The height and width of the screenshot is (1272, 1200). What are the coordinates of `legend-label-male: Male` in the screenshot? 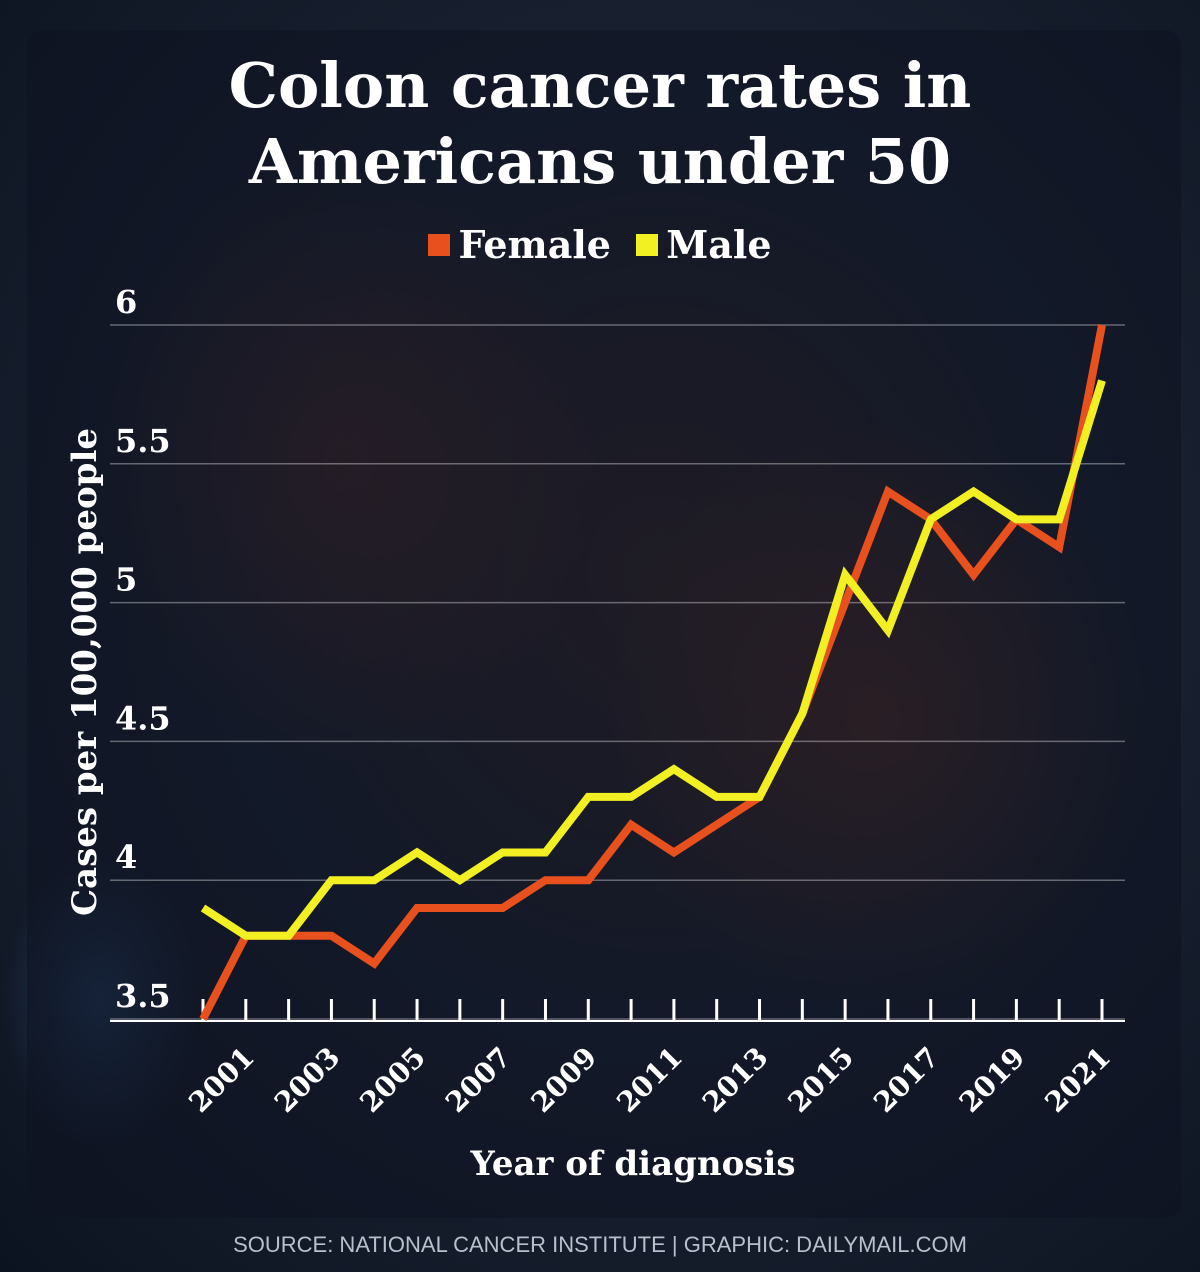 It's located at (719, 244).